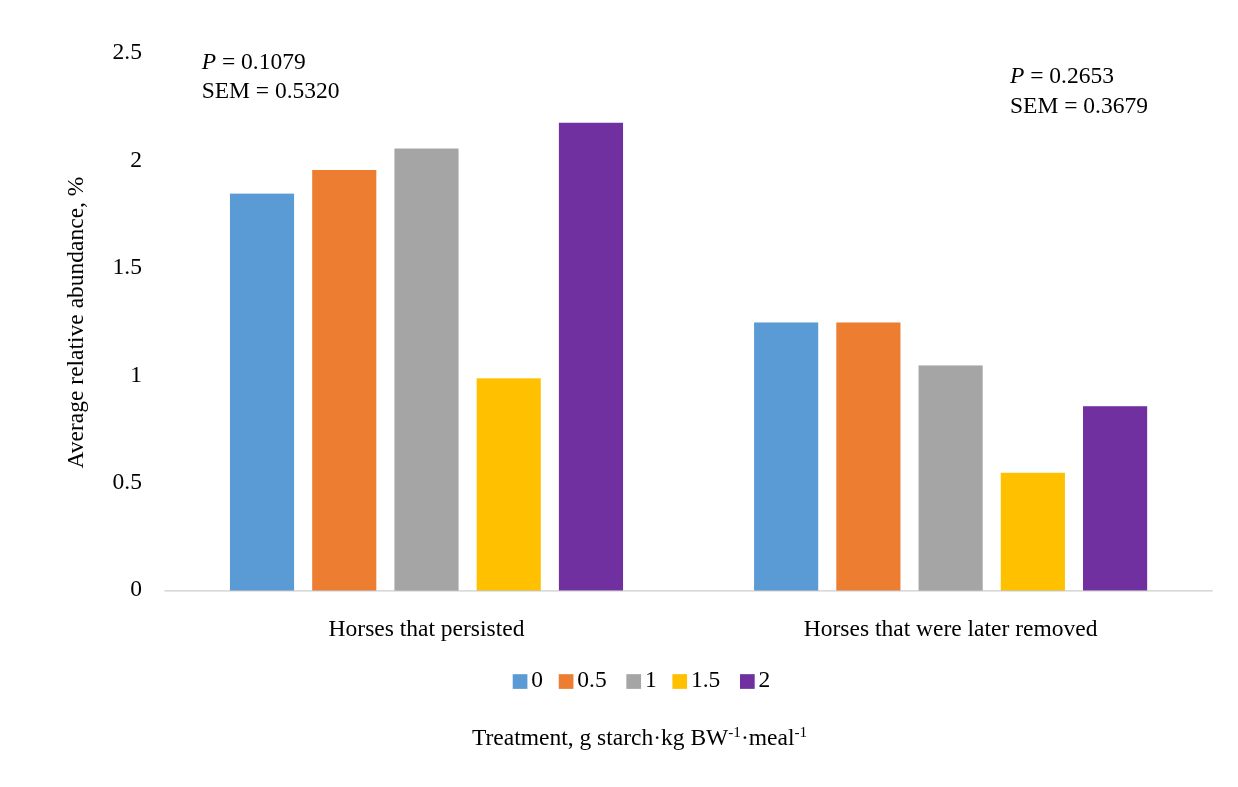  I want to click on x-tick-label: Horses that were later removed, so click(950, 627).